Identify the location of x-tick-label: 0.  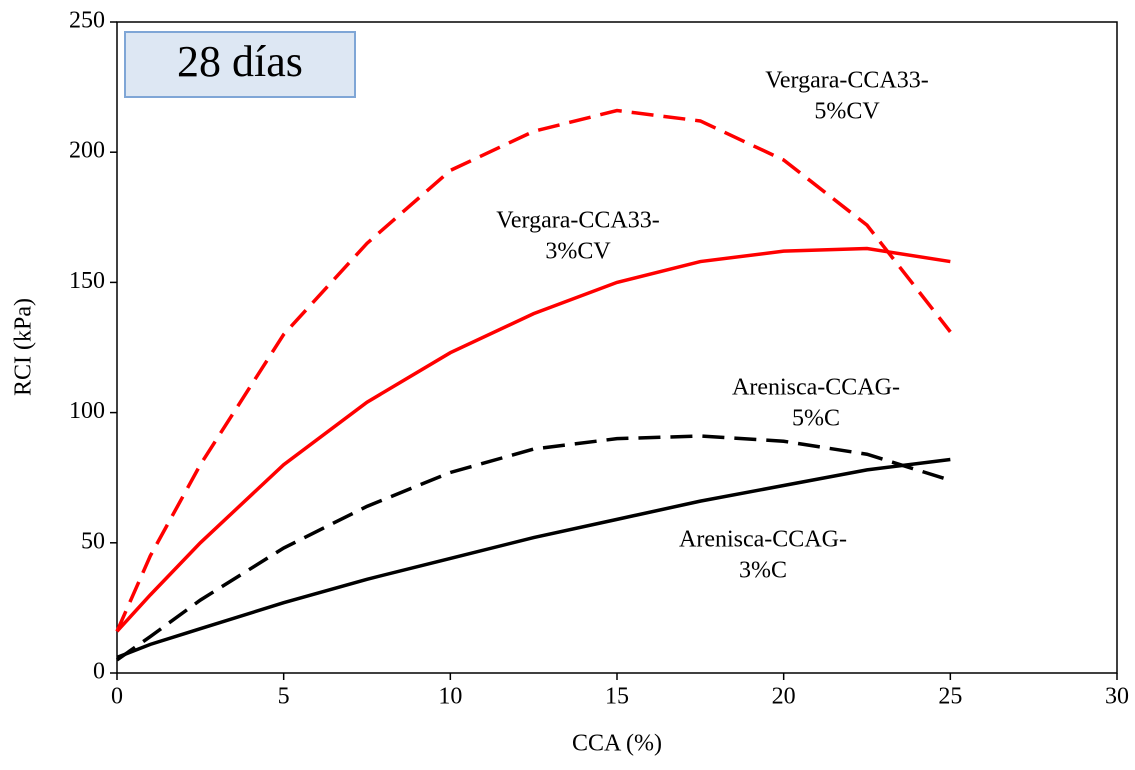
(117, 697).